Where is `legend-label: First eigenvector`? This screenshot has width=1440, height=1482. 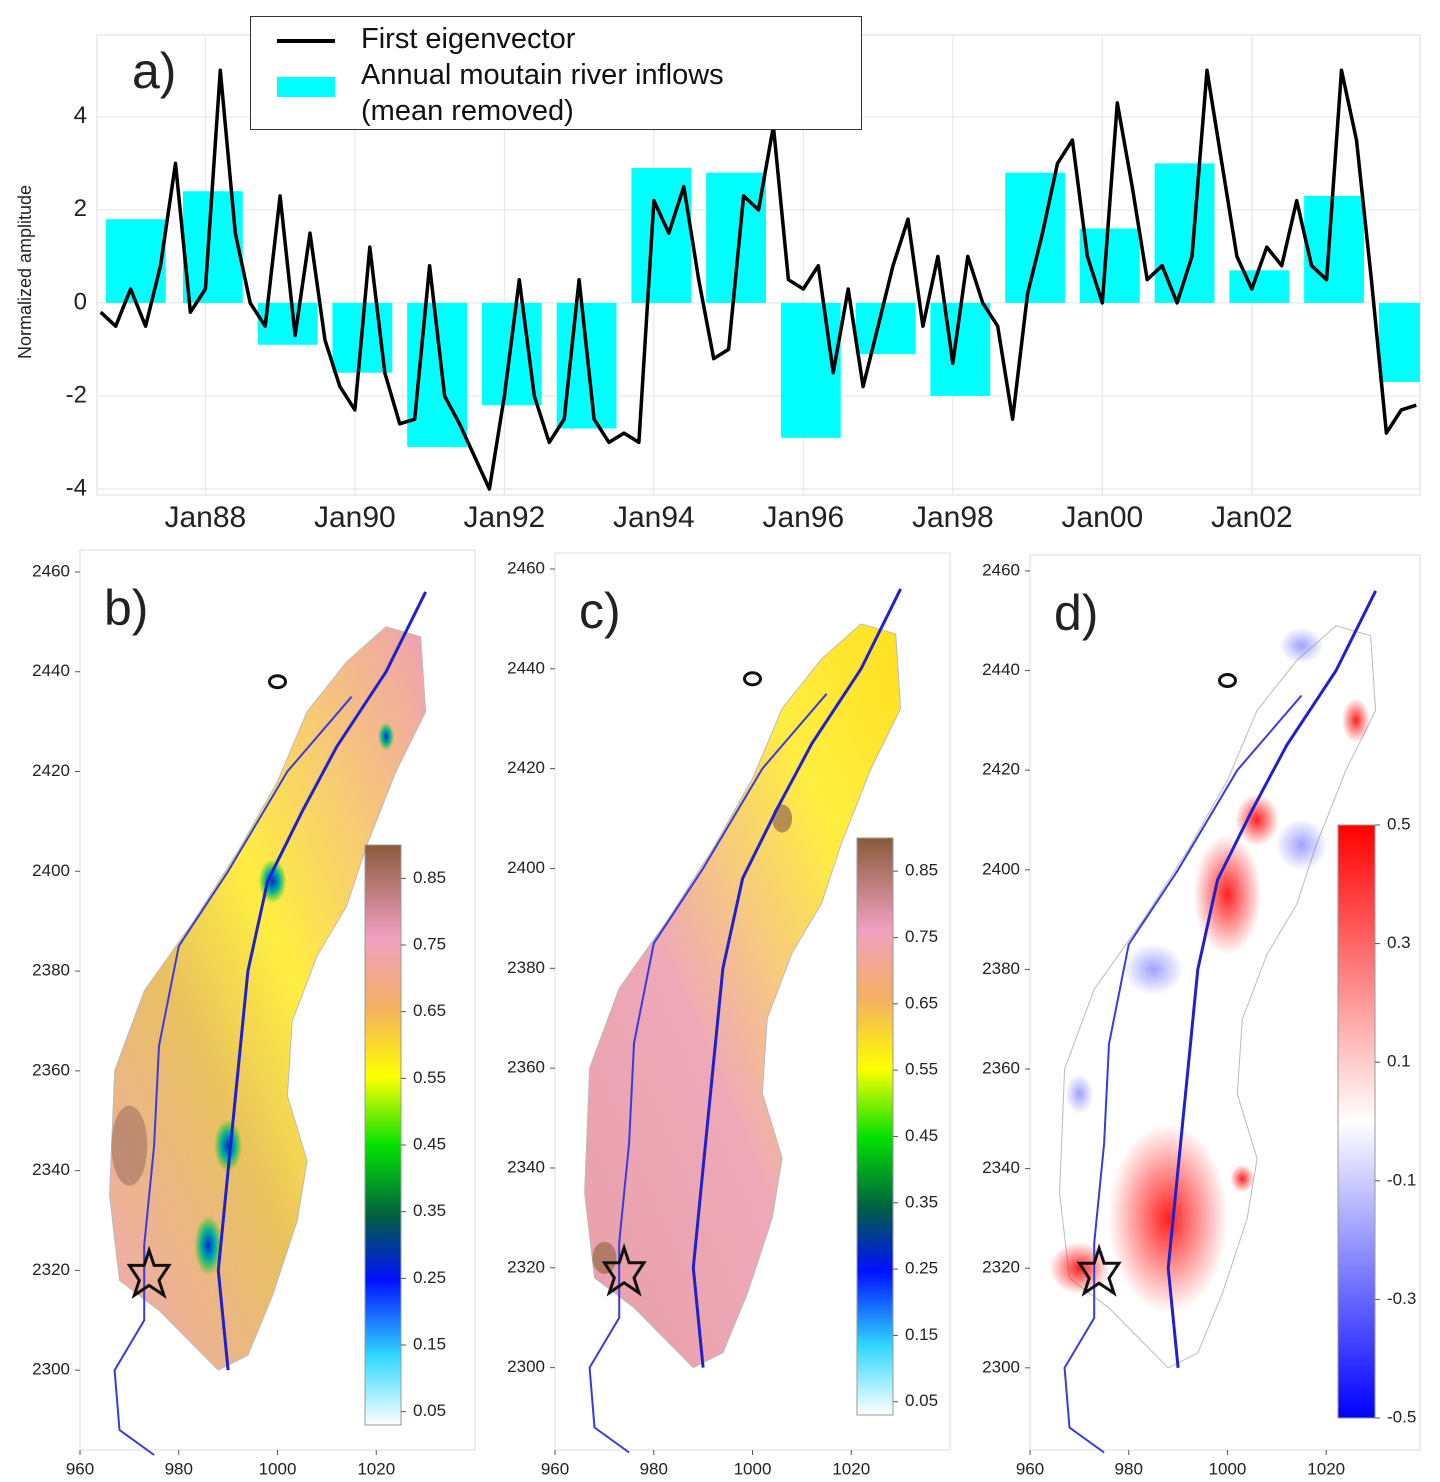
legend-label: First eigenvector is located at coordinates (468, 39).